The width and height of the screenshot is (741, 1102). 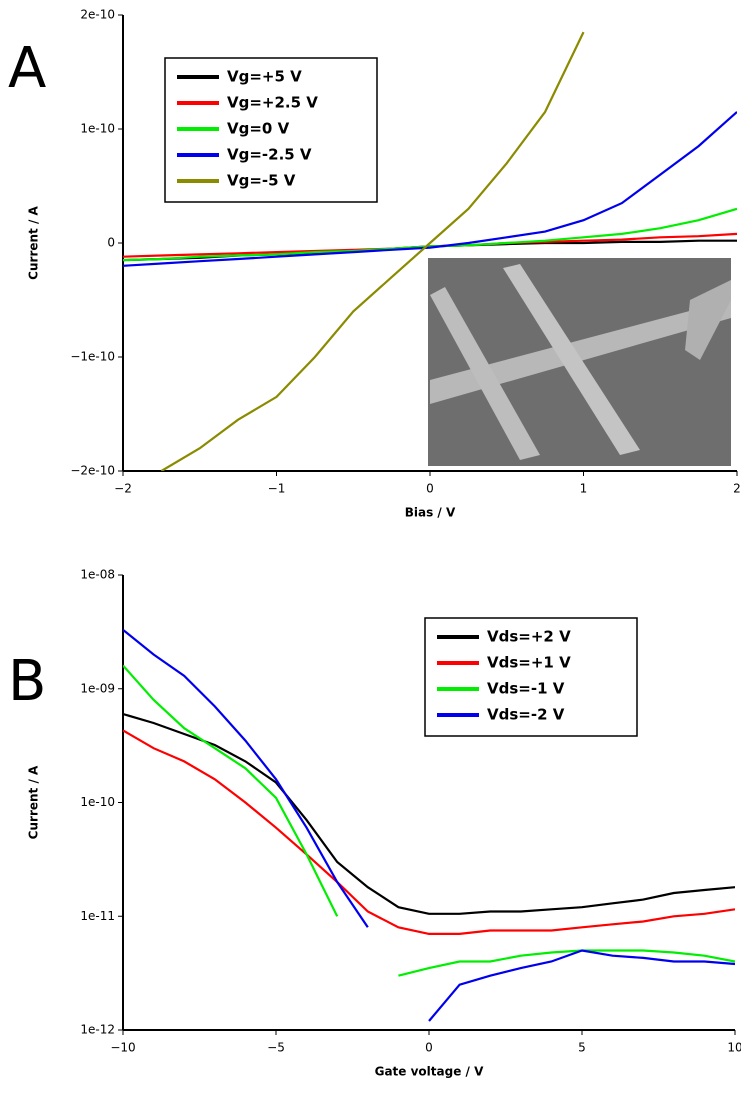 What do you see at coordinates (430, 513) in the screenshot?
I see `x-axis-label: Bias / V` at bounding box center [430, 513].